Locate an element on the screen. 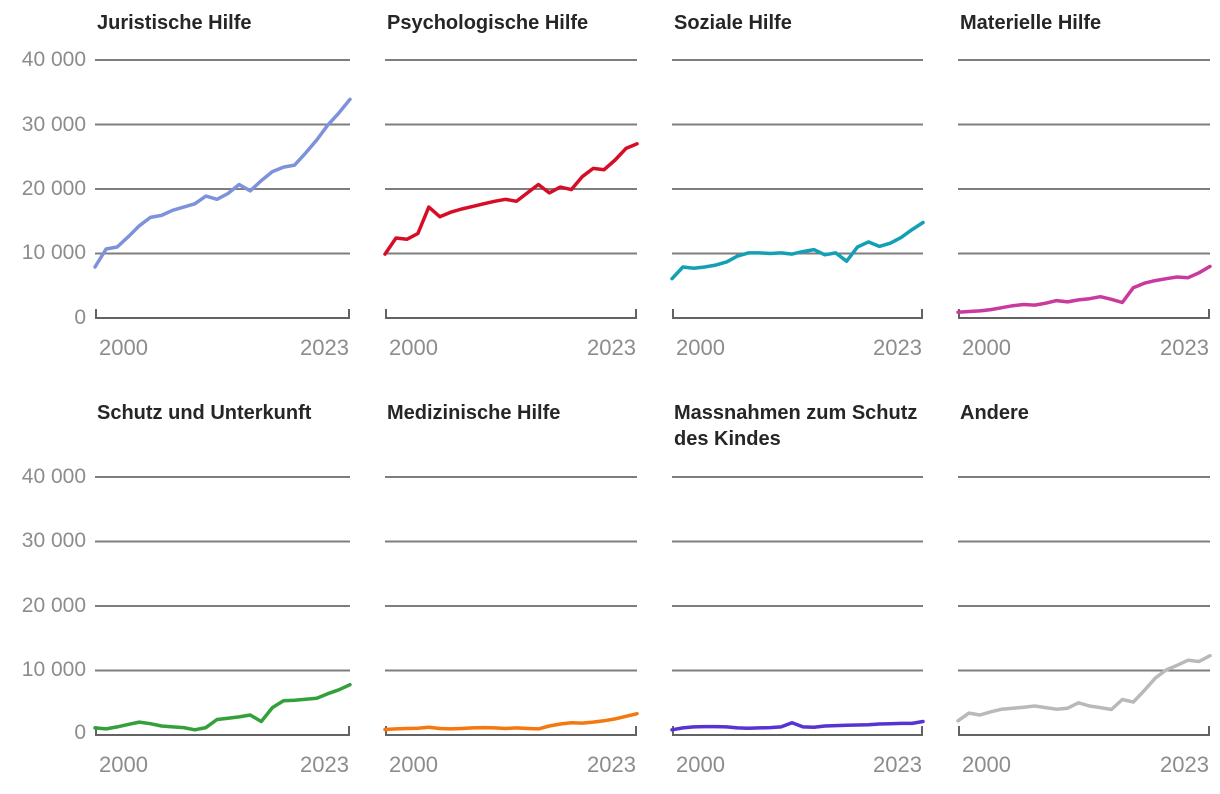  panel-title: Materielle Hilfe is located at coordinates (1031, 23).